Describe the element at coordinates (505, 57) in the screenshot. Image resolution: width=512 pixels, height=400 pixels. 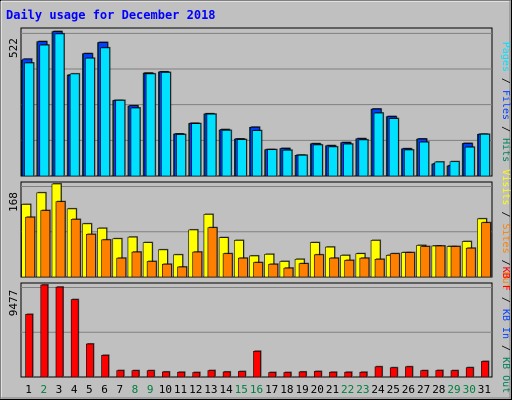
I see `legend-entry: Pages` at that location.